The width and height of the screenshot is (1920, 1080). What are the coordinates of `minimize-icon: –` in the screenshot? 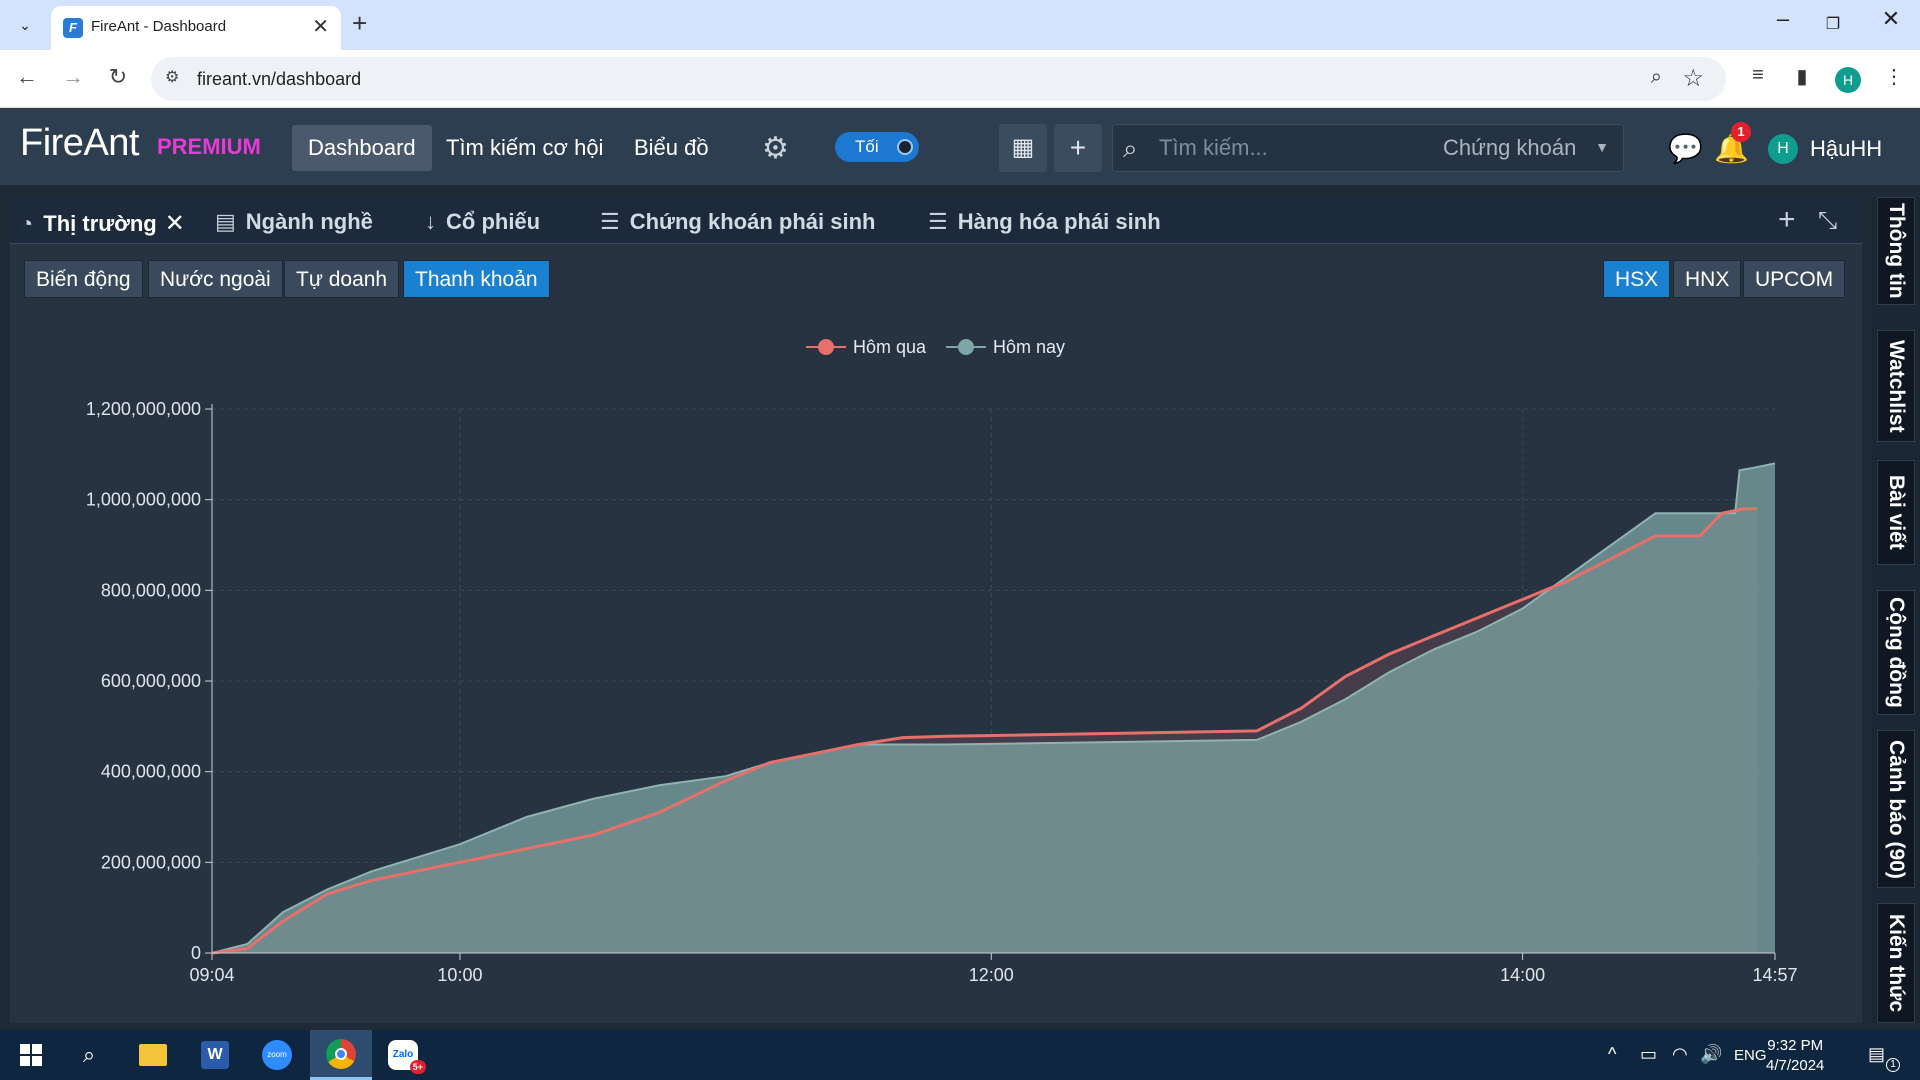 It's located at (1783, 18).